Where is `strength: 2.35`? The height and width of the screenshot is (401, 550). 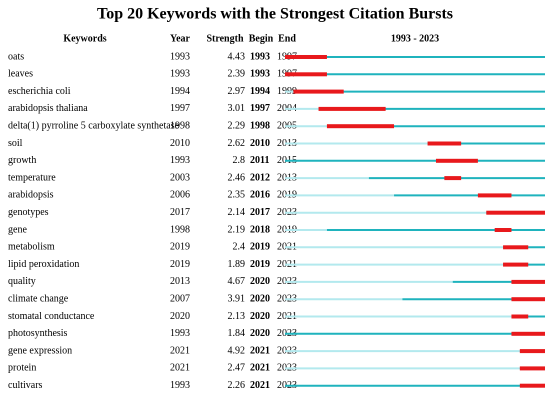 strength: 2.35 is located at coordinates (237, 195).